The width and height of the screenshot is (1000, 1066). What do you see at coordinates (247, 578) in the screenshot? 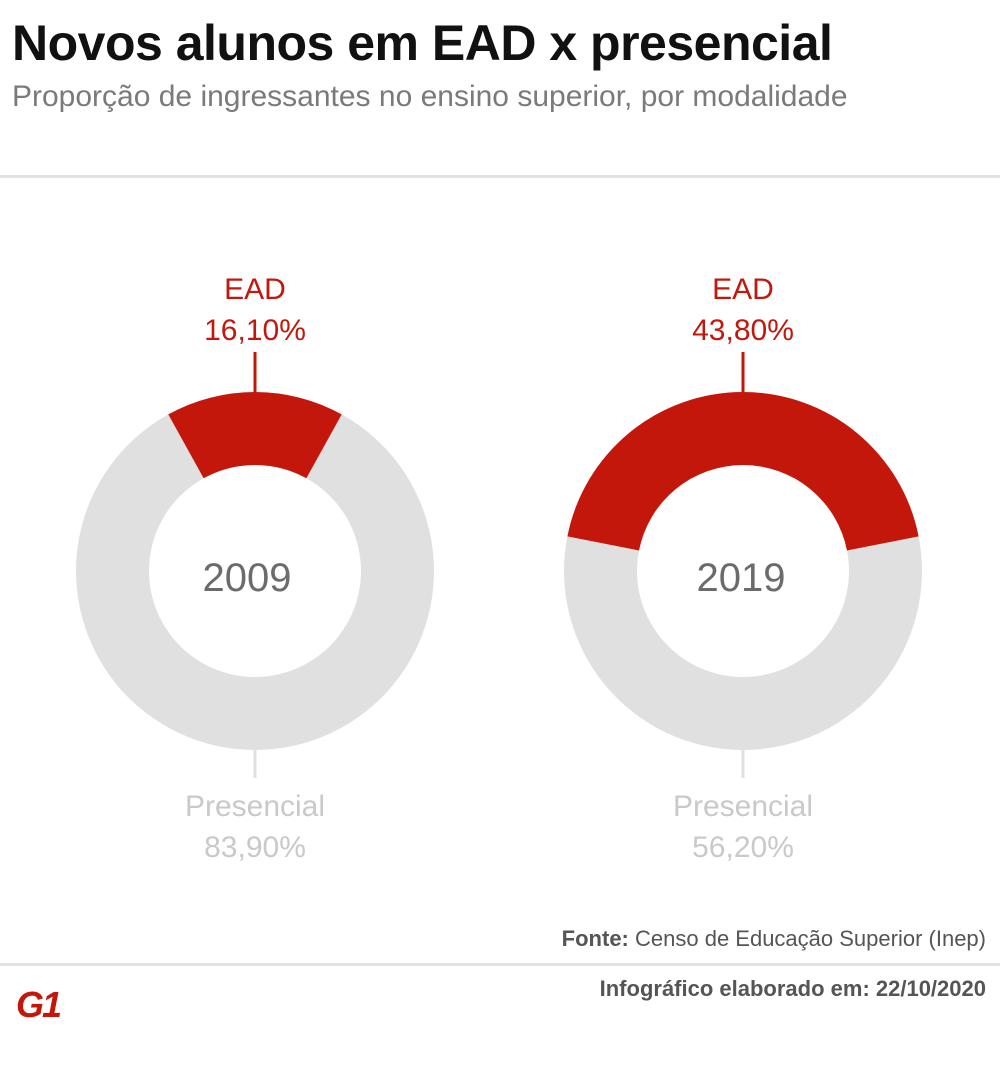
I see `year-label: 2009` at bounding box center [247, 578].